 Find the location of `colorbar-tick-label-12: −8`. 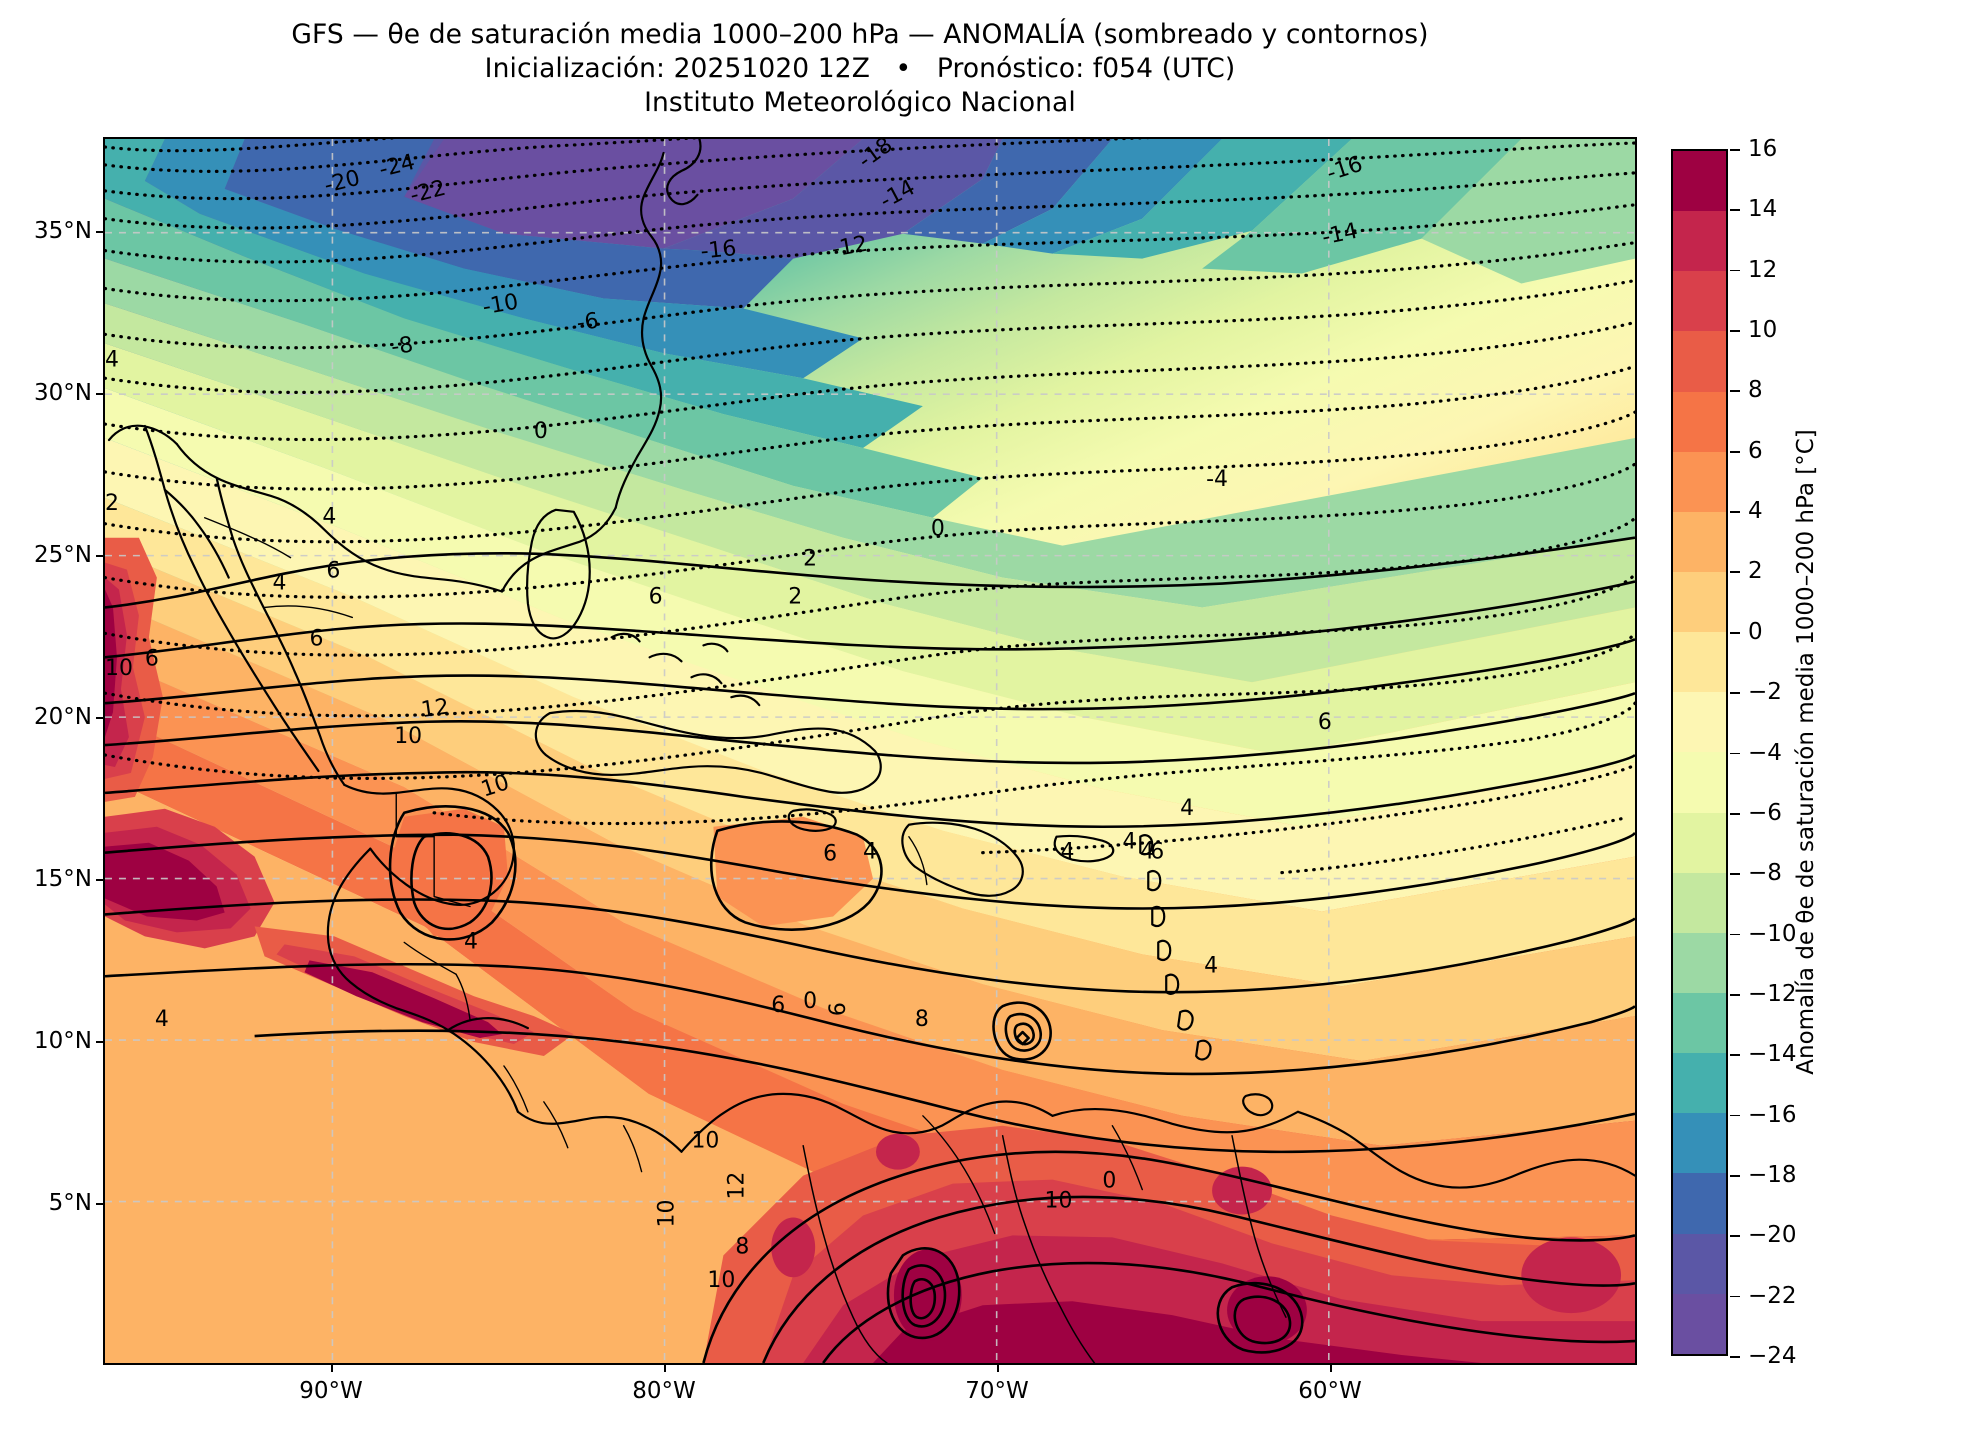

colorbar-tick-label-12: −8 is located at coordinates (1765, 873).